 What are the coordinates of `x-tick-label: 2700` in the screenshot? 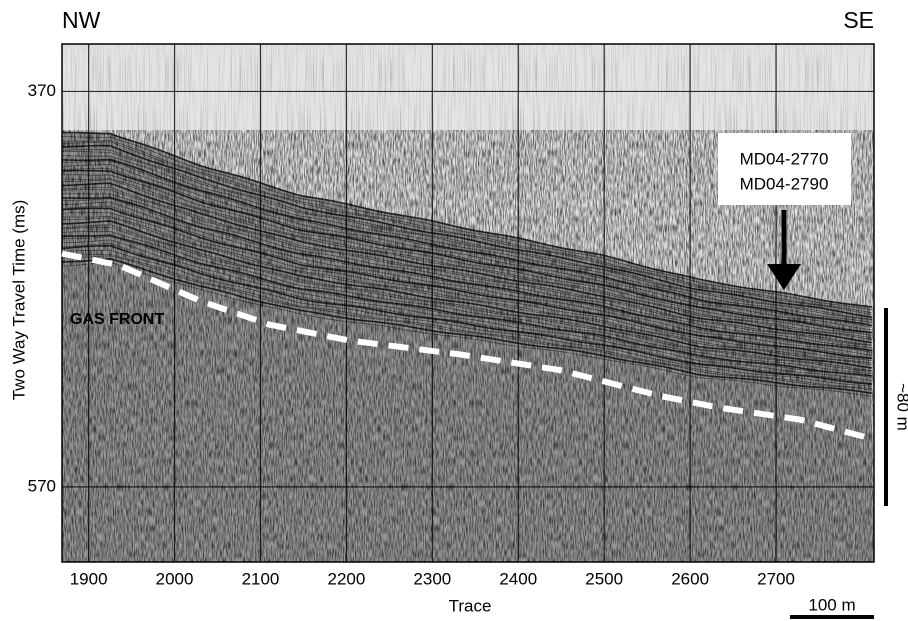 It's located at (776, 578).